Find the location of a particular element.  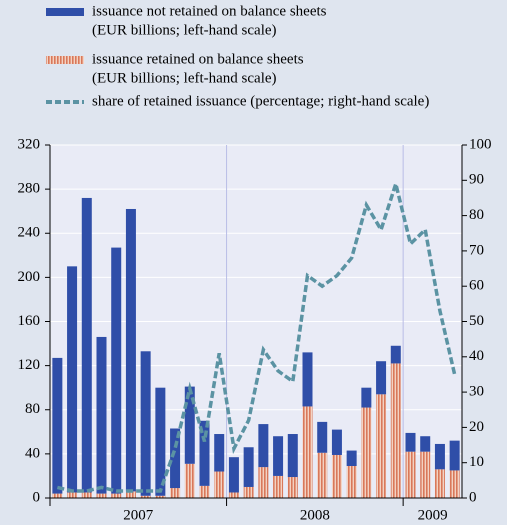

x-tick-label: 2007 is located at coordinates (138, 515).